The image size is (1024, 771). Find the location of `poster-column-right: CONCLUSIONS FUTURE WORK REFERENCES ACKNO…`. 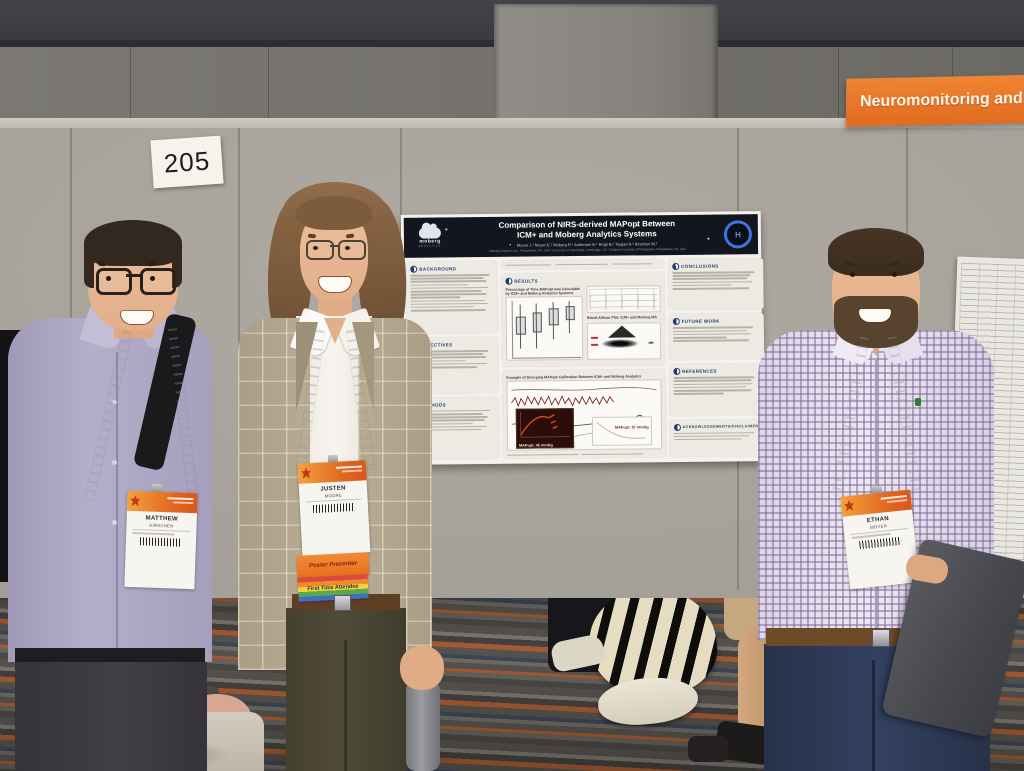

poster-column-right: CONCLUSIONS FUTURE WORK REFERENCES ACKNO… is located at coordinates (716, 358).